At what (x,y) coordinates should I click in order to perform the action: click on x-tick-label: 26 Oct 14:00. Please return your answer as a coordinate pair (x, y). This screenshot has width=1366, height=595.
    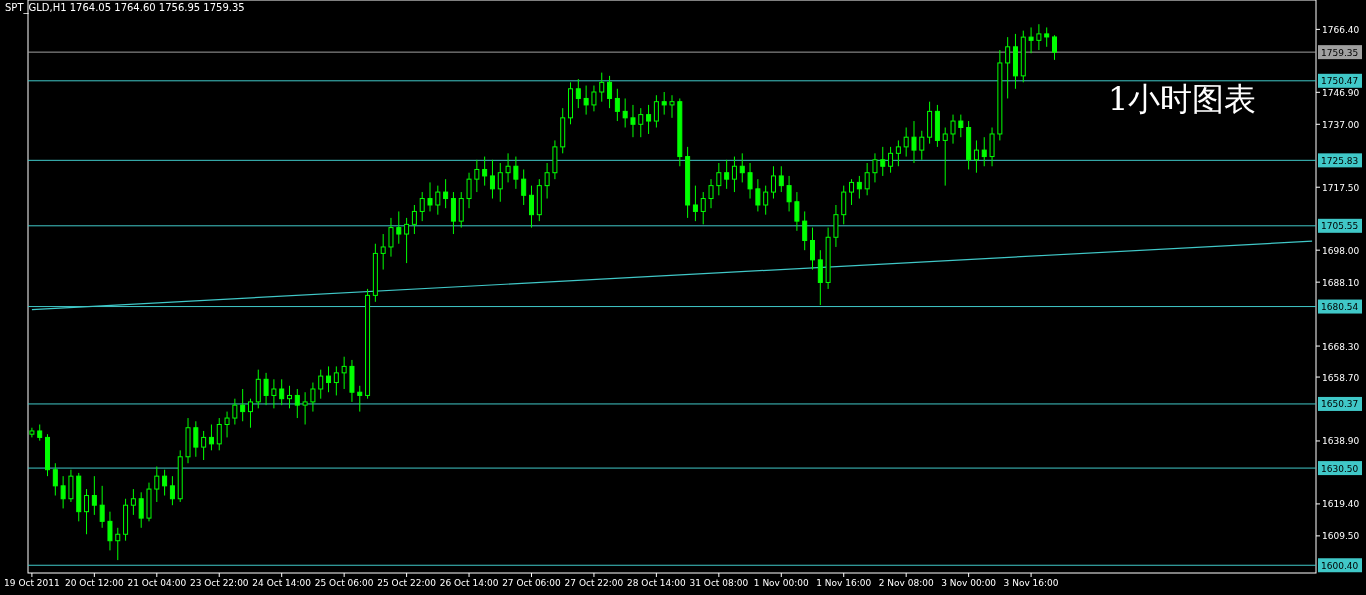
    Looking at the image, I should click on (469, 583).